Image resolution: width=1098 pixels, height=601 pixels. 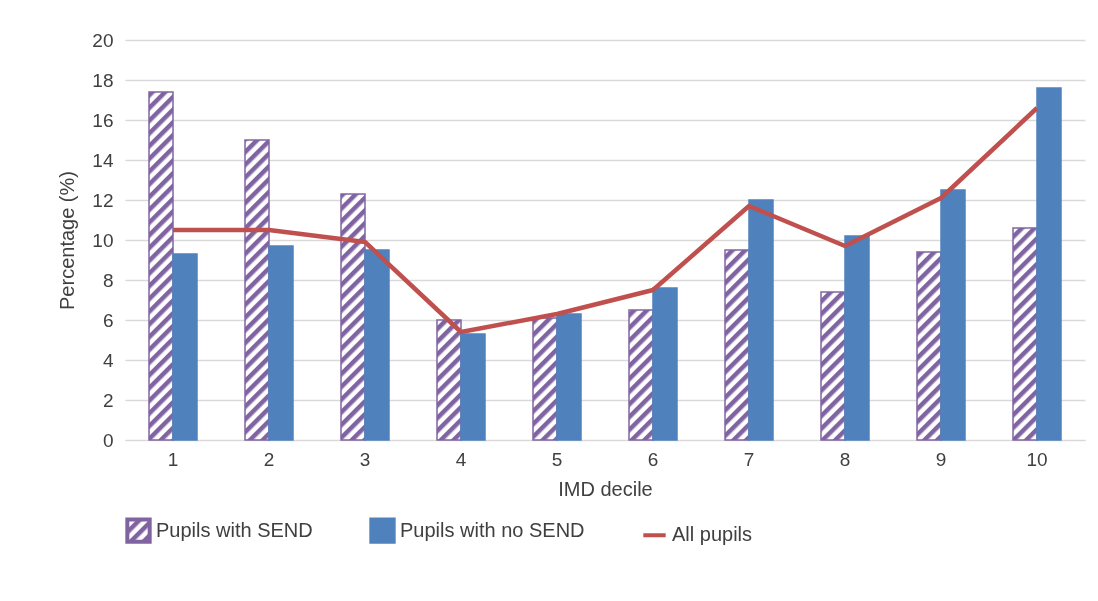 I want to click on y-tick-label: 8, so click(x=108, y=280).